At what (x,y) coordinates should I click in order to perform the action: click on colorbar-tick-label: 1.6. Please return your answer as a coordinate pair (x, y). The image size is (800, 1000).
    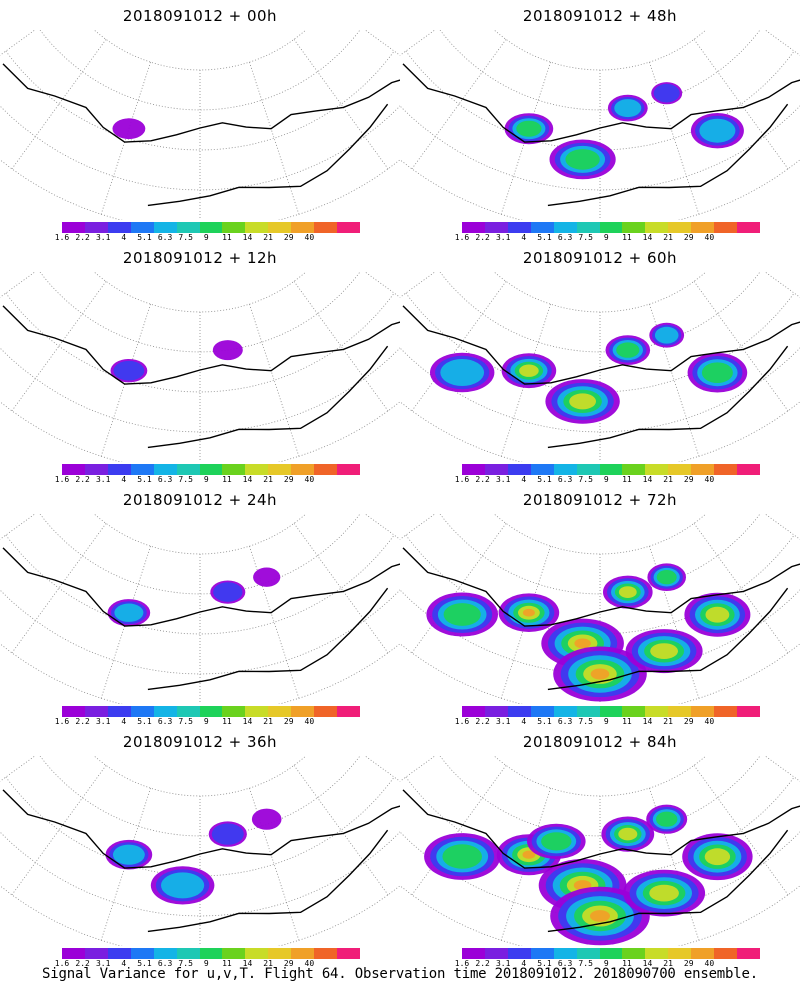
    Looking at the image, I should click on (462, 479).